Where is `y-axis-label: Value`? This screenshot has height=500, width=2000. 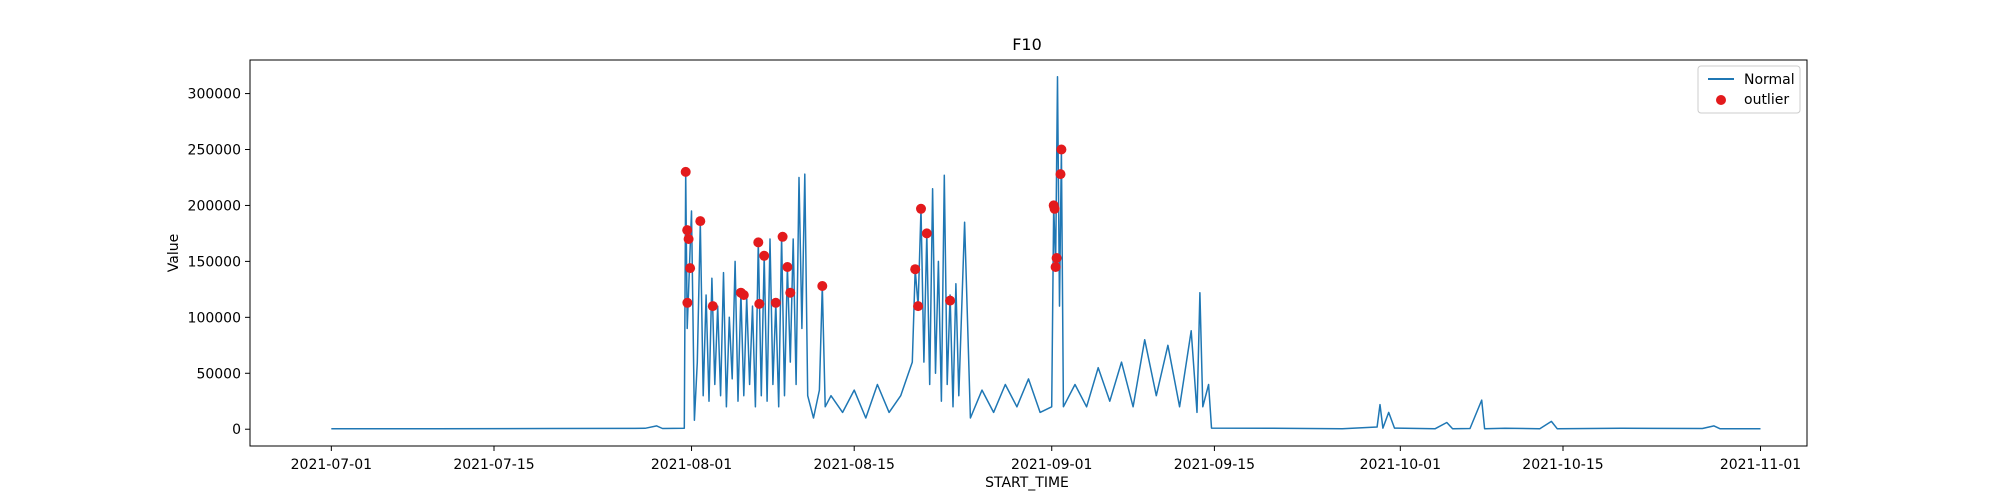
y-axis-label: Value is located at coordinates (174, 253).